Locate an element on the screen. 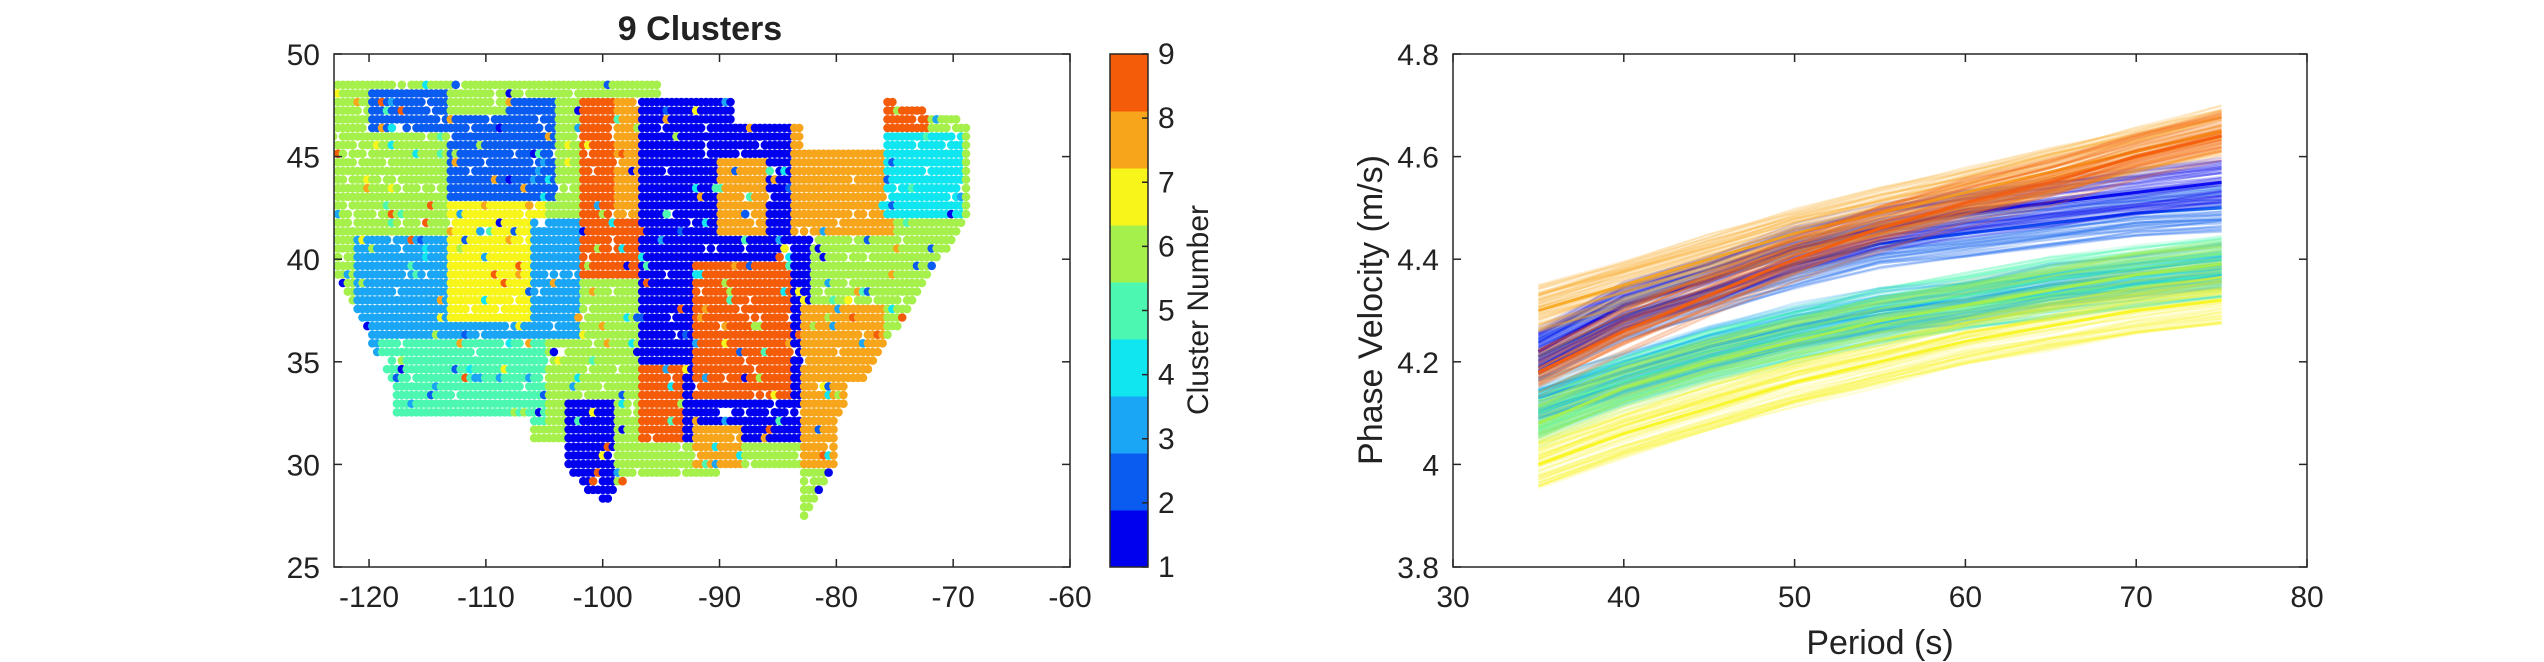 The width and height of the screenshot is (2544, 662). map-x-tick-label: -70 is located at coordinates (952, 597).